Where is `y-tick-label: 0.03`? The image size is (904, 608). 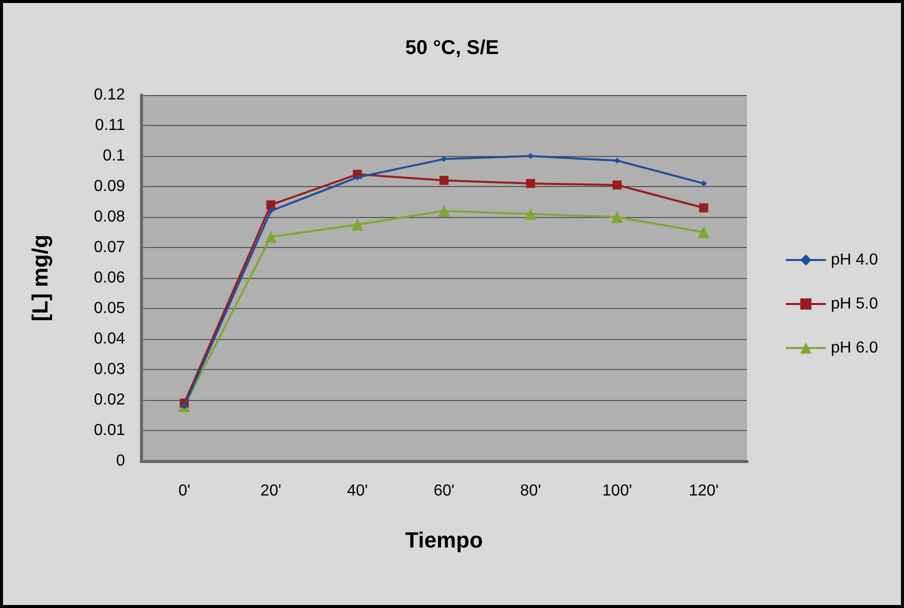
y-tick-label: 0.03 is located at coordinates (110, 369).